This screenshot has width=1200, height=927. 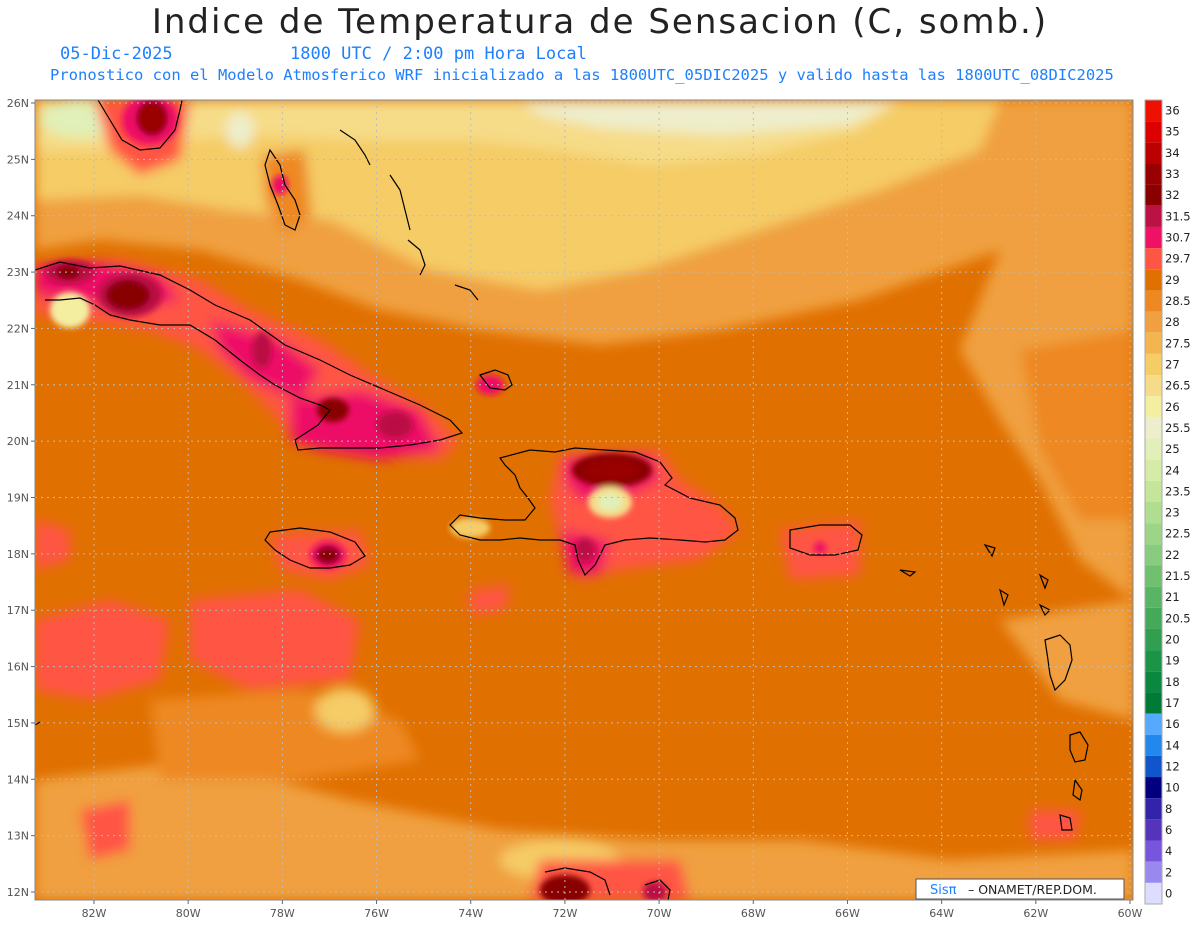 I want to click on colorbar-label: 34, so click(x=1172, y=153).